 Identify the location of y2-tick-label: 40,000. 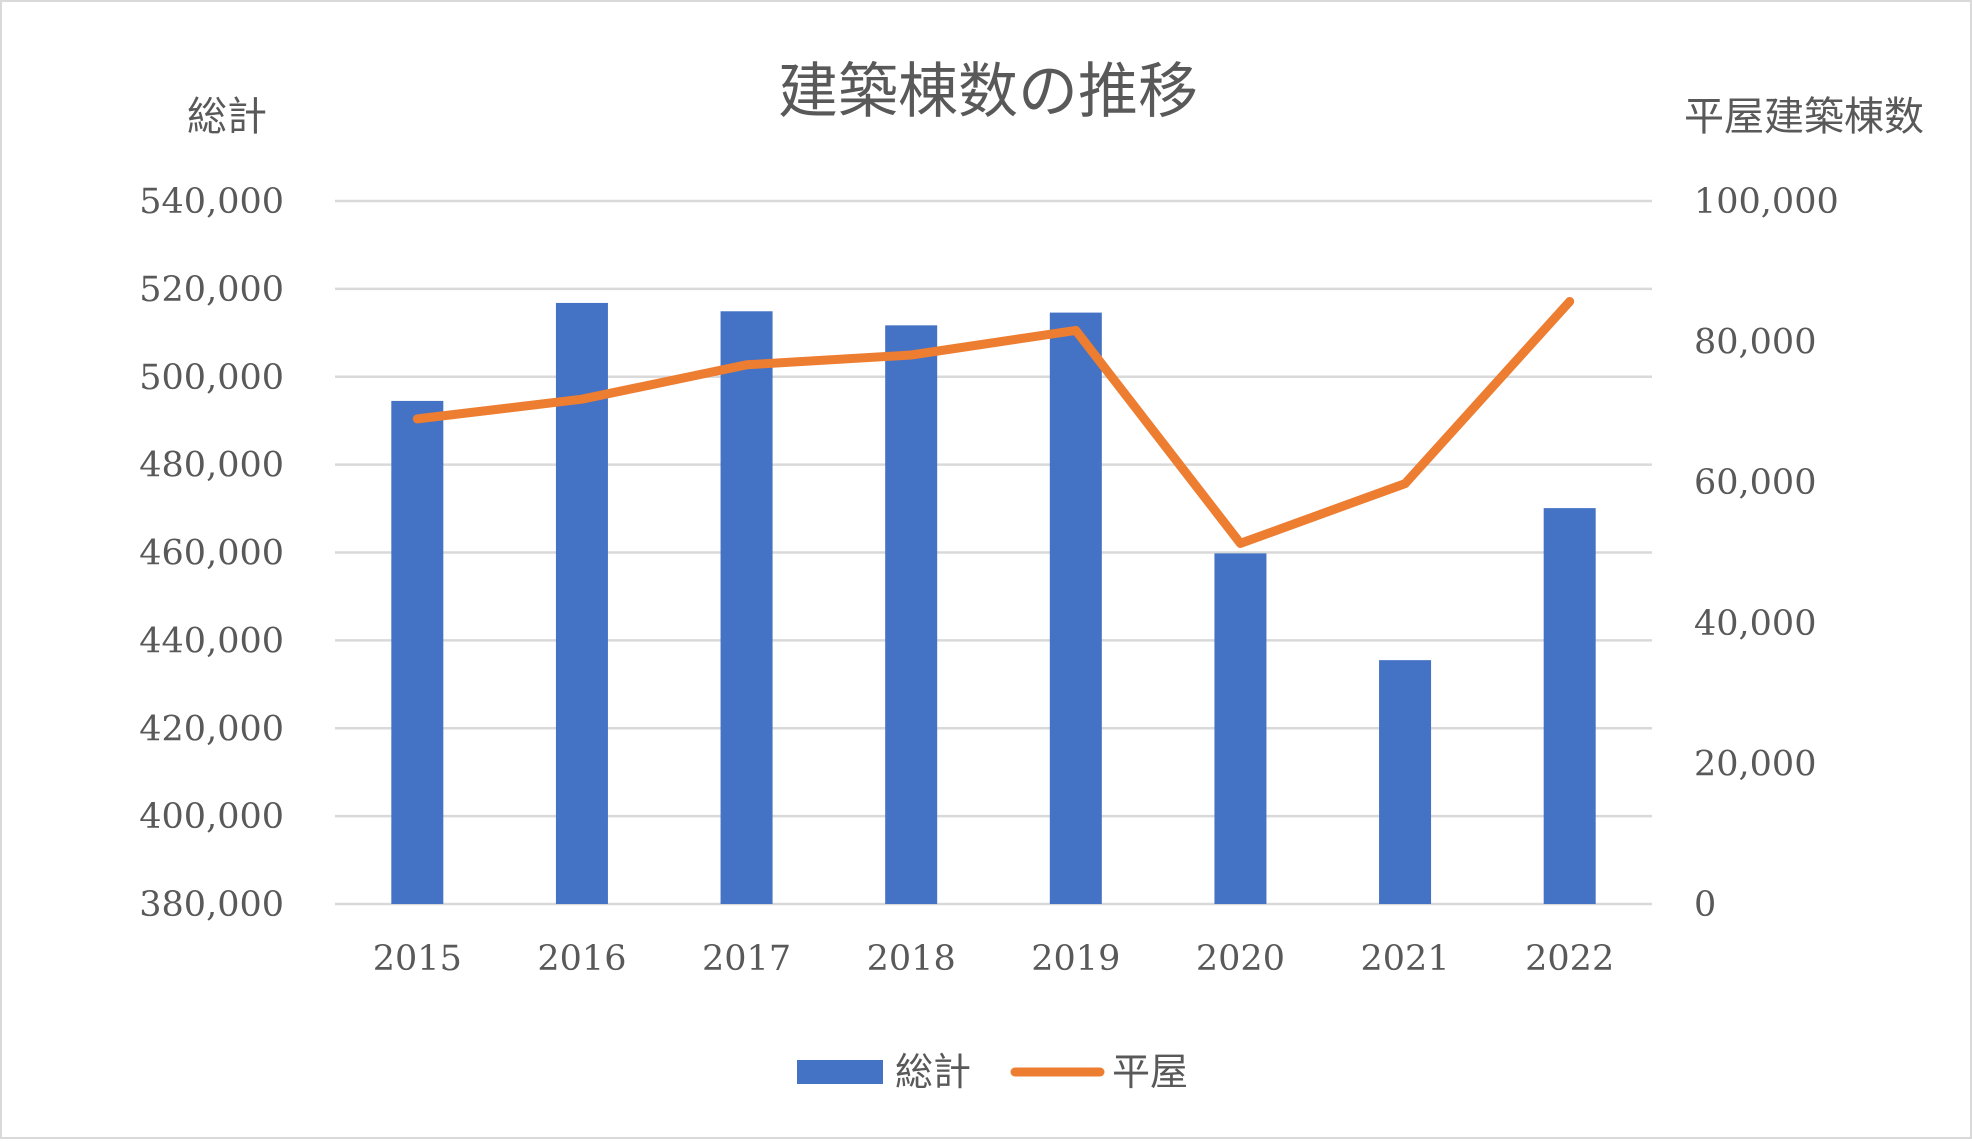
(1755, 624).